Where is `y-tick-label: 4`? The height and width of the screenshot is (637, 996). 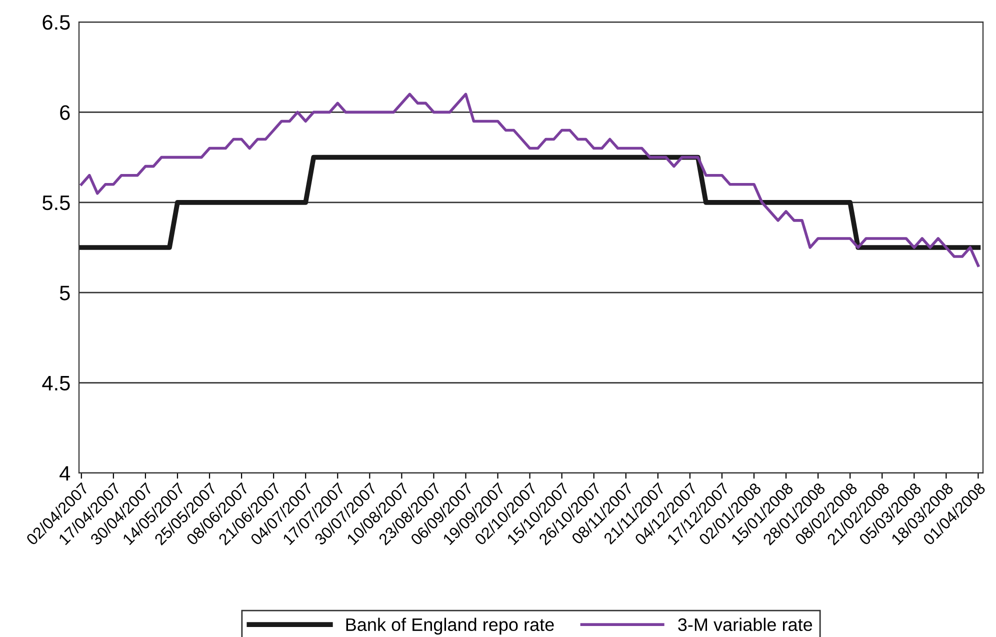
y-tick-label: 4 is located at coordinates (65, 473).